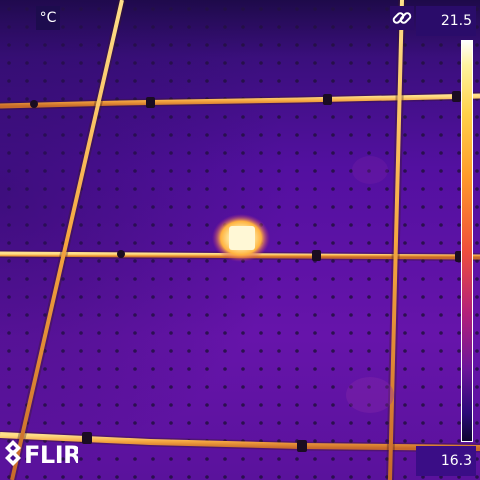 The image size is (480, 480). Describe the element at coordinates (13, 453) in the screenshot. I see `flir-logo-mark` at that location.